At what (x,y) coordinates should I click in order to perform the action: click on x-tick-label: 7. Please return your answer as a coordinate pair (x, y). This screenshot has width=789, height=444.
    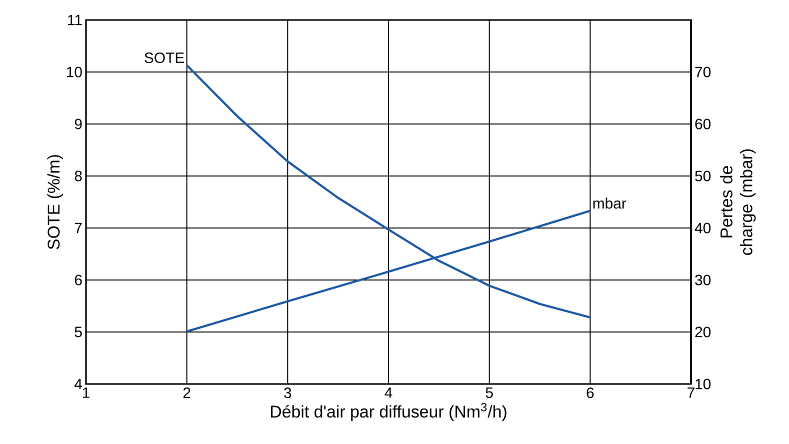
    Looking at the image, I should click on (691, 393).